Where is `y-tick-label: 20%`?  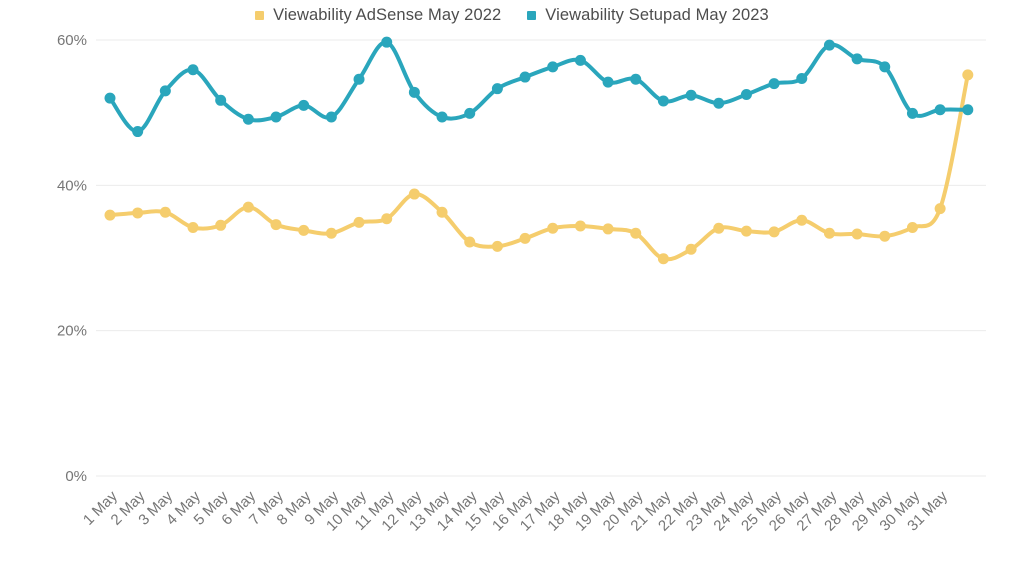 y-tick-label: 20% is located at coordinates (72, 331).